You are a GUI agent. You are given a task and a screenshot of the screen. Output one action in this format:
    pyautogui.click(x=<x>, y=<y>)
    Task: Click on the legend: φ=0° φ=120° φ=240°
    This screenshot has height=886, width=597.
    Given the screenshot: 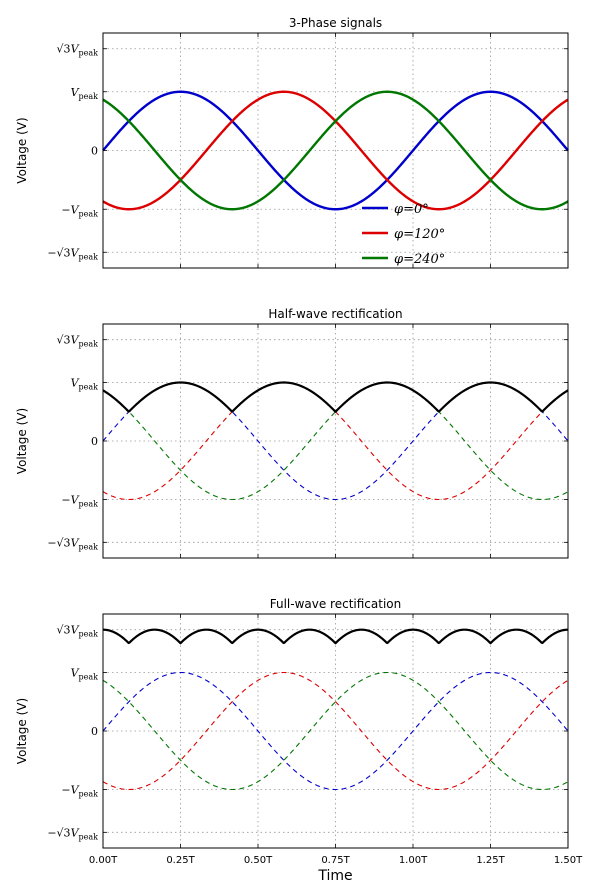 What is the action you would take?
    pyautogui.click(x=403, y=234)
    